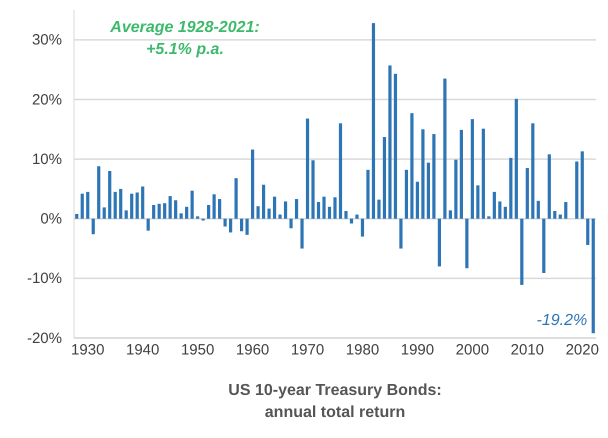 The width and height of the screenshot is (608, 438). Describe the element at coordinates (253, 350) in the screenshot. I see `x-tick-label: 1960` at that location.